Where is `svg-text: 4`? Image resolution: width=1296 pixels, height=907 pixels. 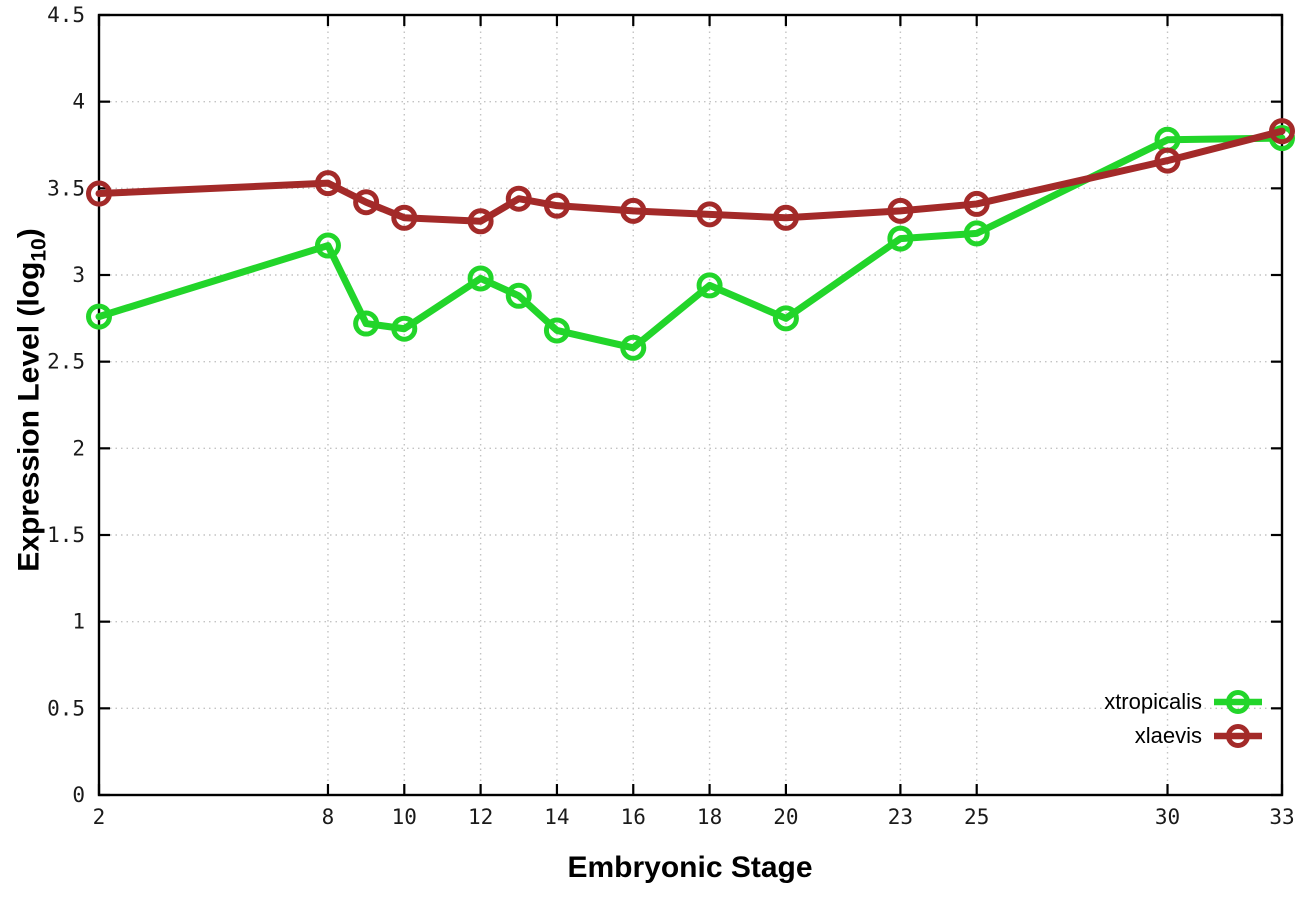
svg-text: 4 is located at coordinates (78, 102).